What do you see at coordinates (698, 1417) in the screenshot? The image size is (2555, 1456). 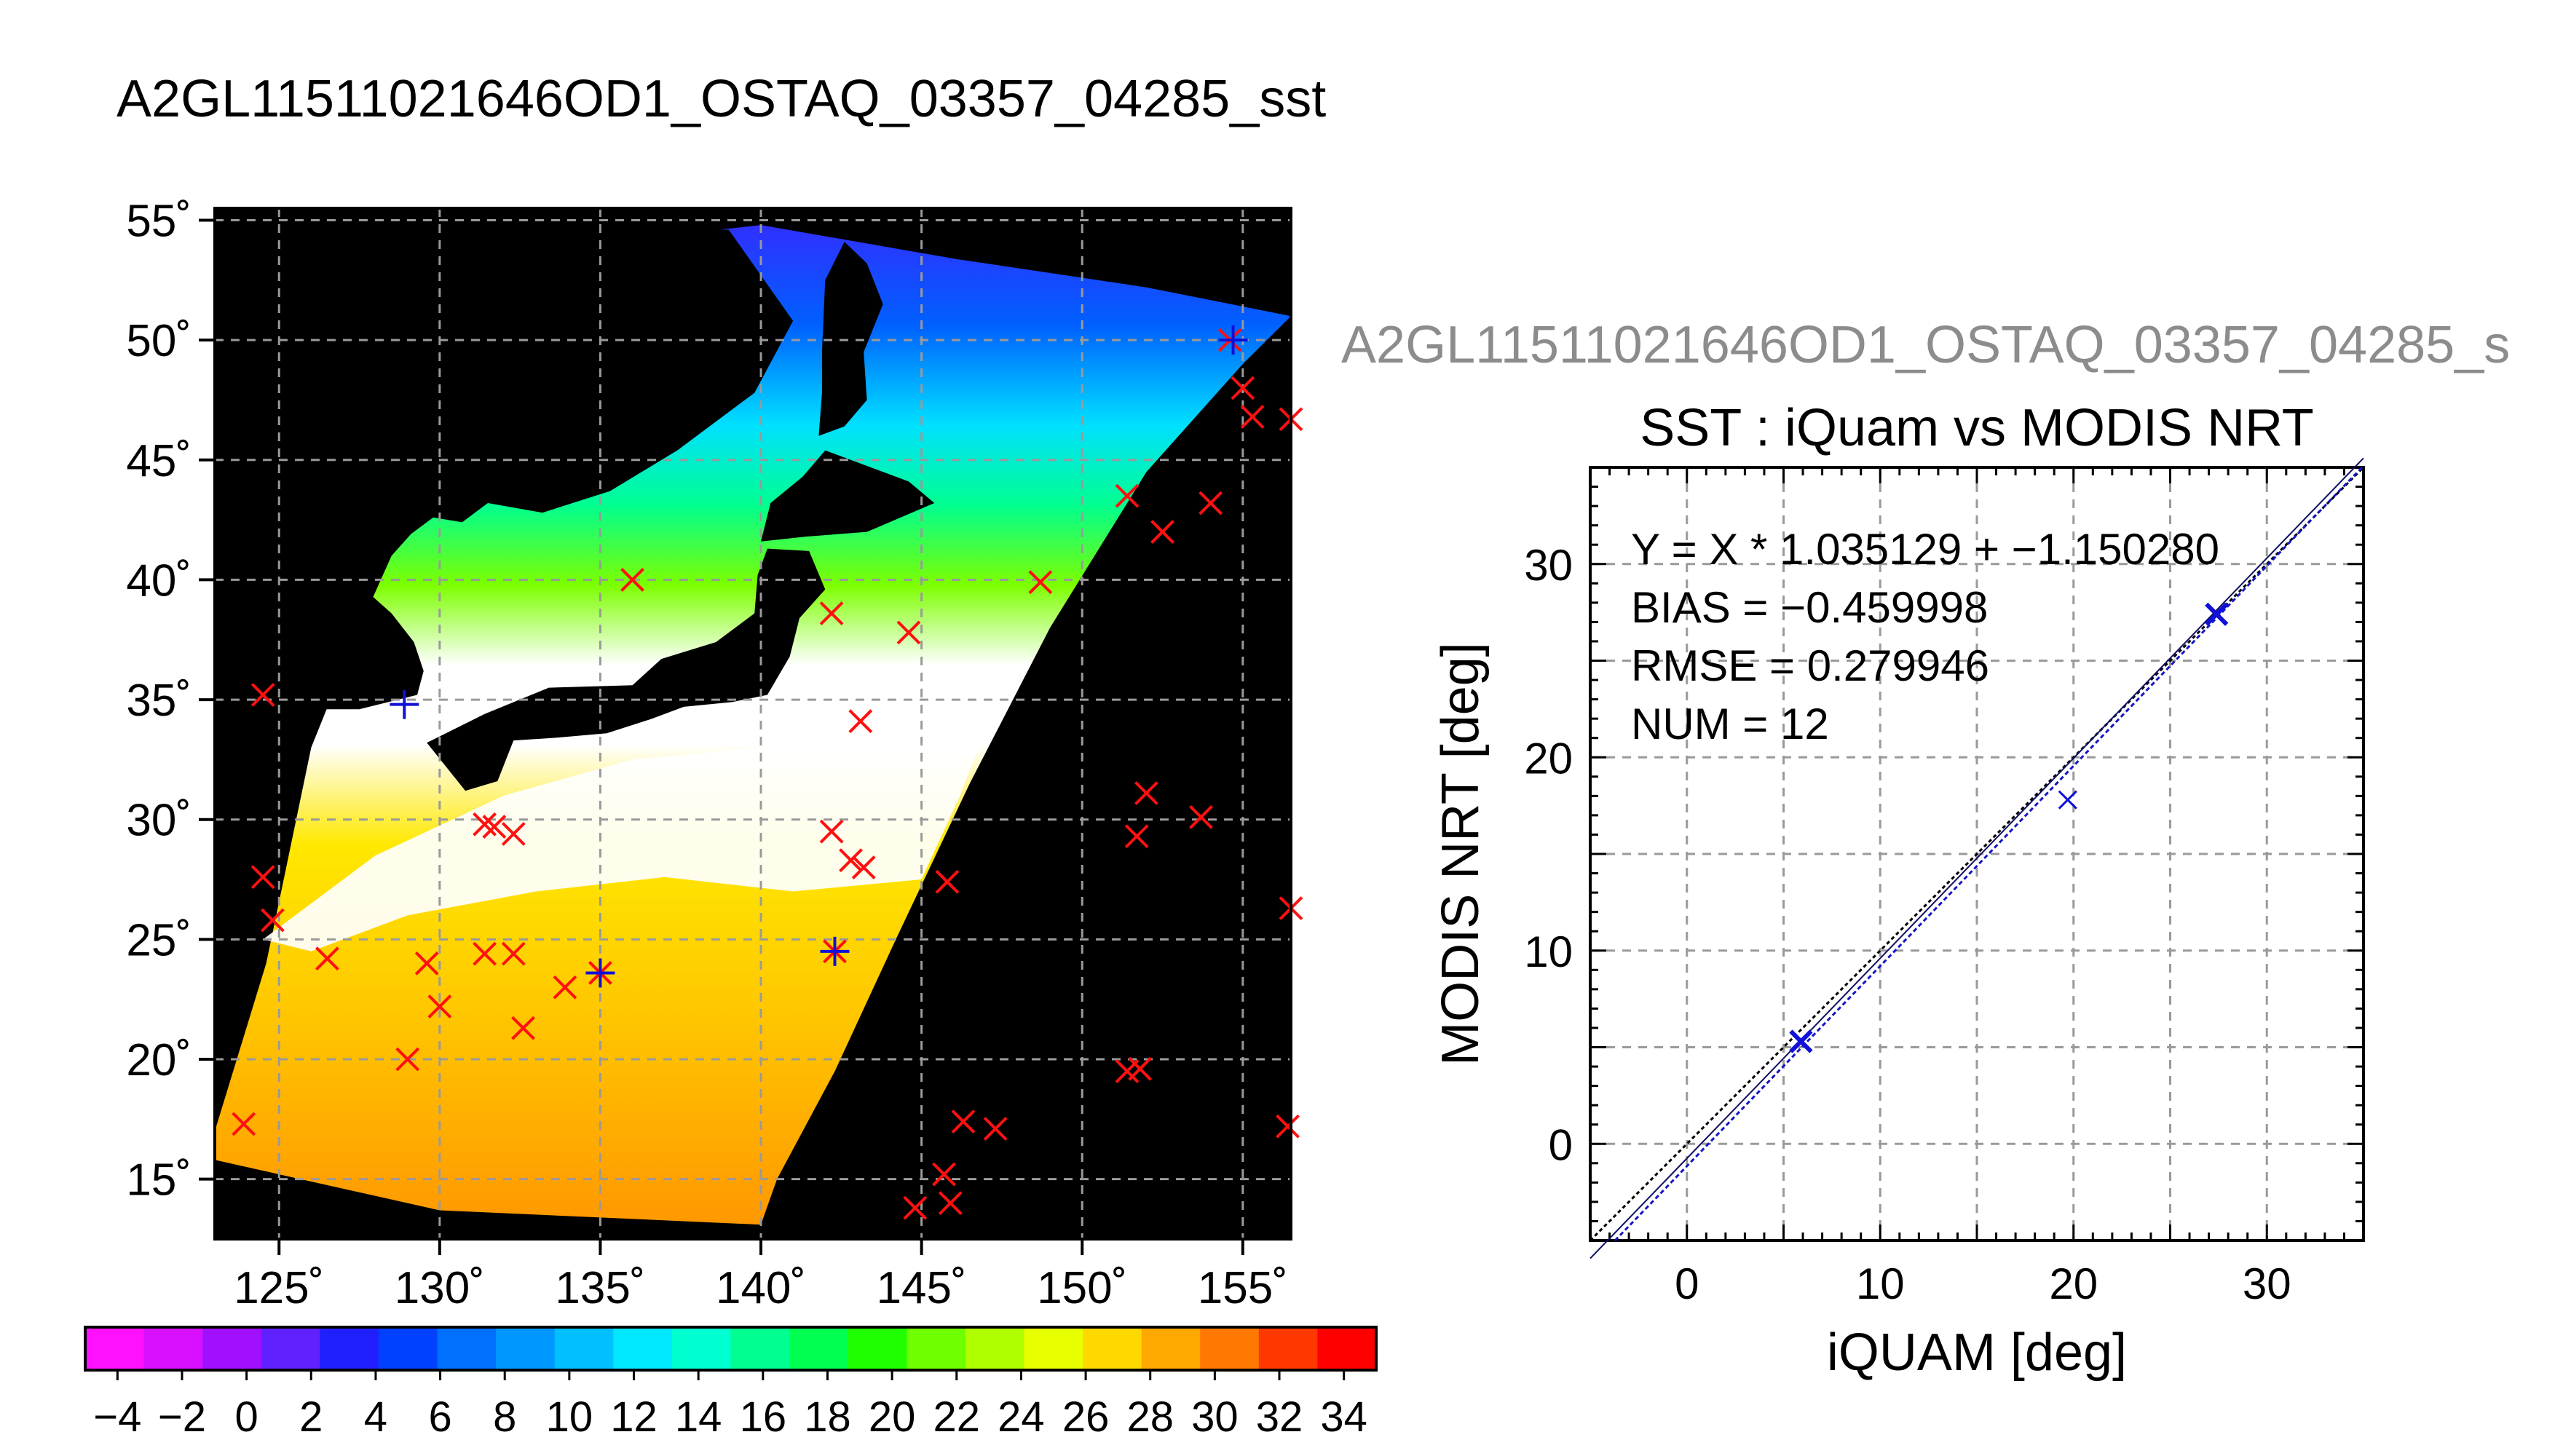 I see `colorbar-label: 14` at bounding box center [698, 1417].